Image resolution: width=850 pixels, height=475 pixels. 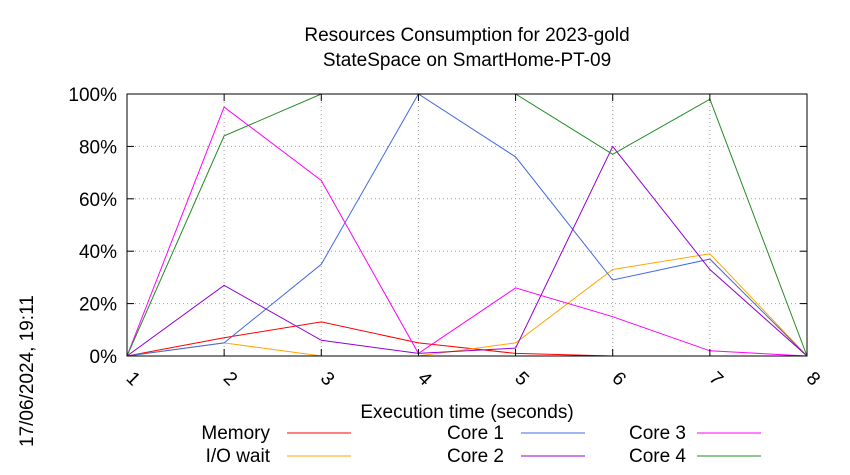 What do you see at coordinates (27, 371) in the screenshot?
I see `timestamp: 17/06/2024, 19:11` at bounding box center [27, 371].